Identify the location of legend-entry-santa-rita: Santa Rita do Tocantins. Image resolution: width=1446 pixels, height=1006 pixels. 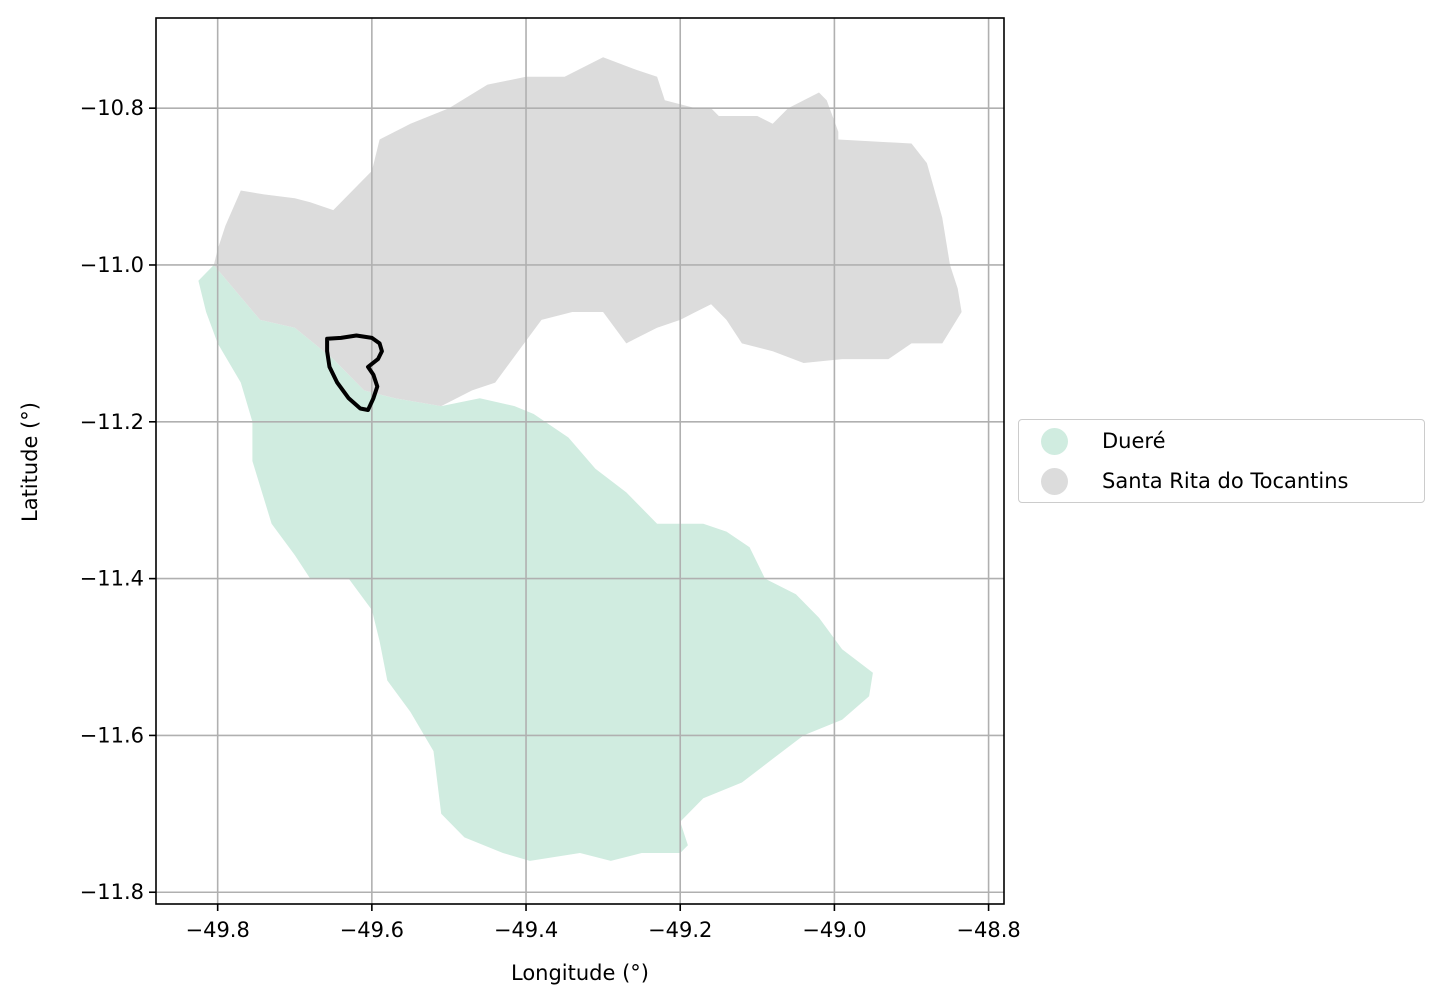
(1195, 481).